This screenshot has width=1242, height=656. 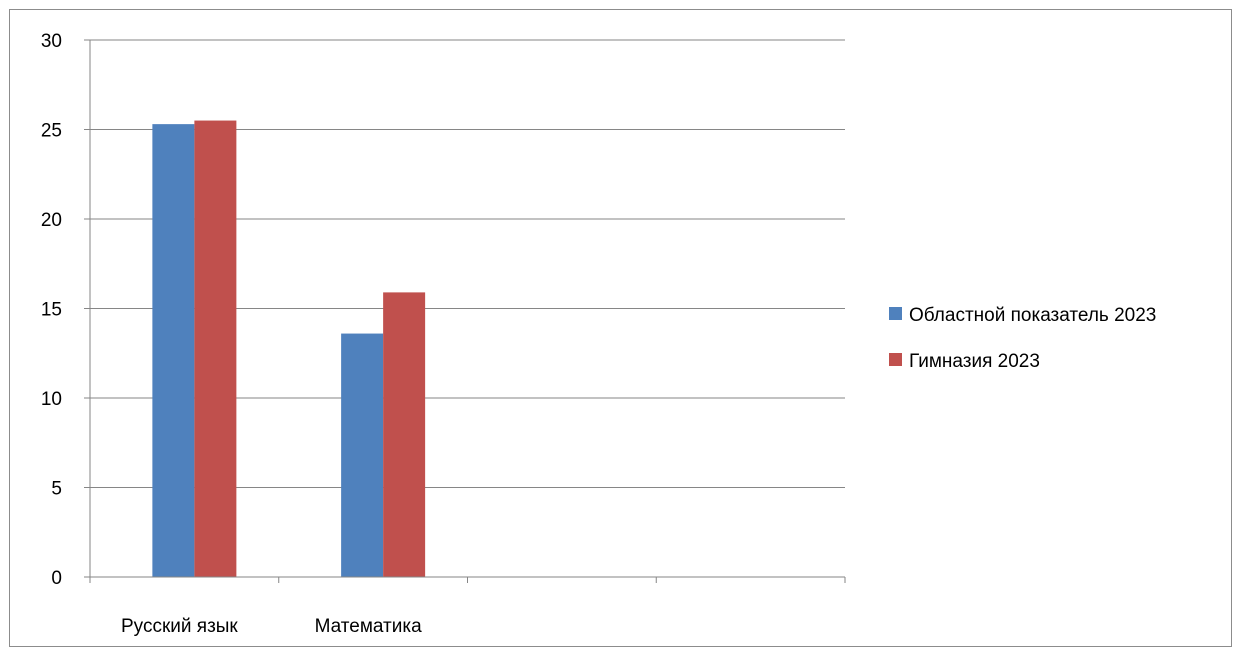 What do you see at coordinates (51, 310) in the screenshot?
I see `y-tick-label: 15` at bounding box center [51, 310].